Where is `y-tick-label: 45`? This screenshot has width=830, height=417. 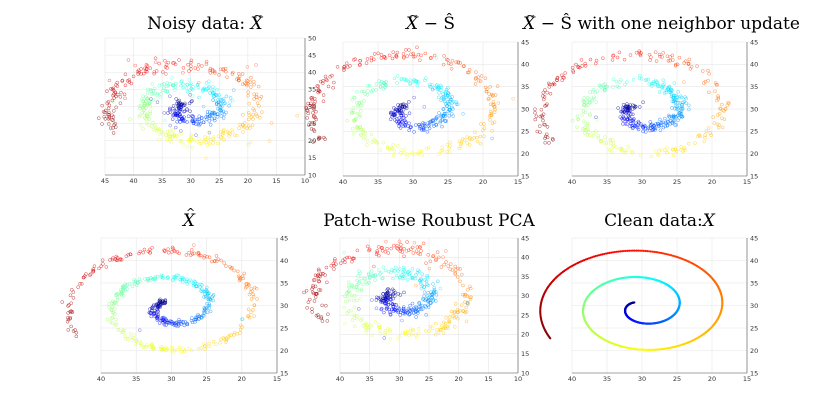 y-tick-label: 45 is located at coordinates (754, 42).